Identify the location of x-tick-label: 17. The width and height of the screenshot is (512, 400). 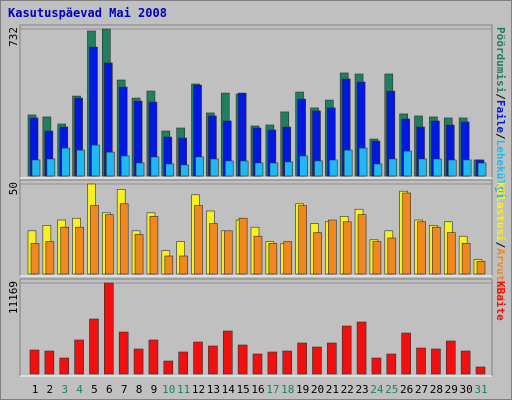
(272, 389).